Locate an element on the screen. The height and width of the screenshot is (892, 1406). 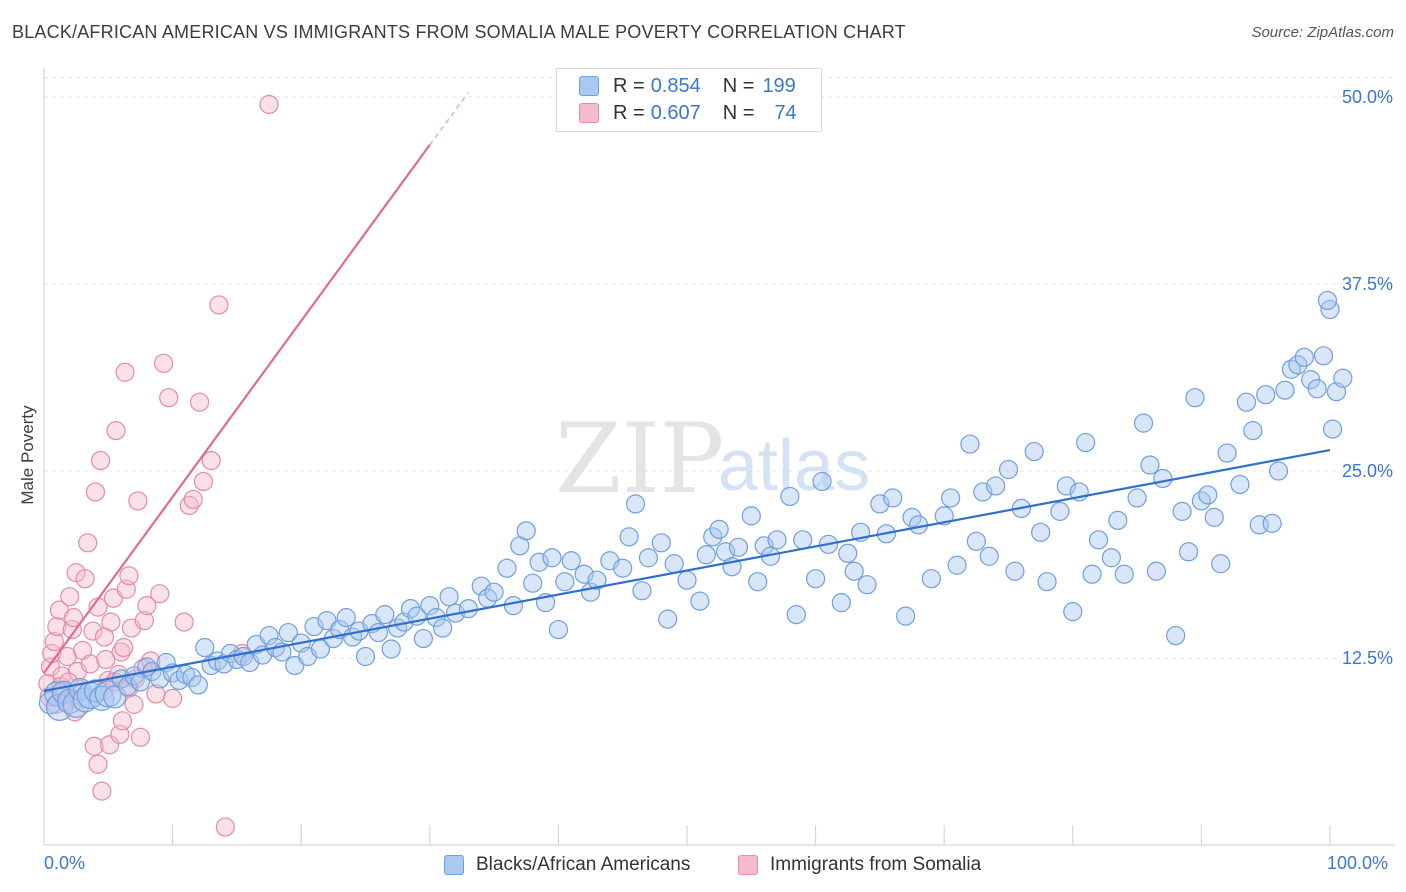
somalia-trend-extension is located at coordinates (449, 119).